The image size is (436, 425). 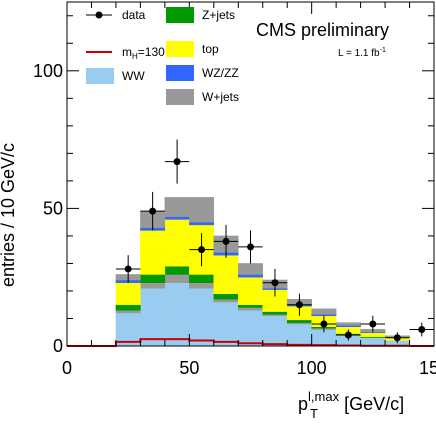 What do you see at coordinates (210, 49) in the screenshot?
I see `legend-label-r1: top` at bounding box center [210, 49].